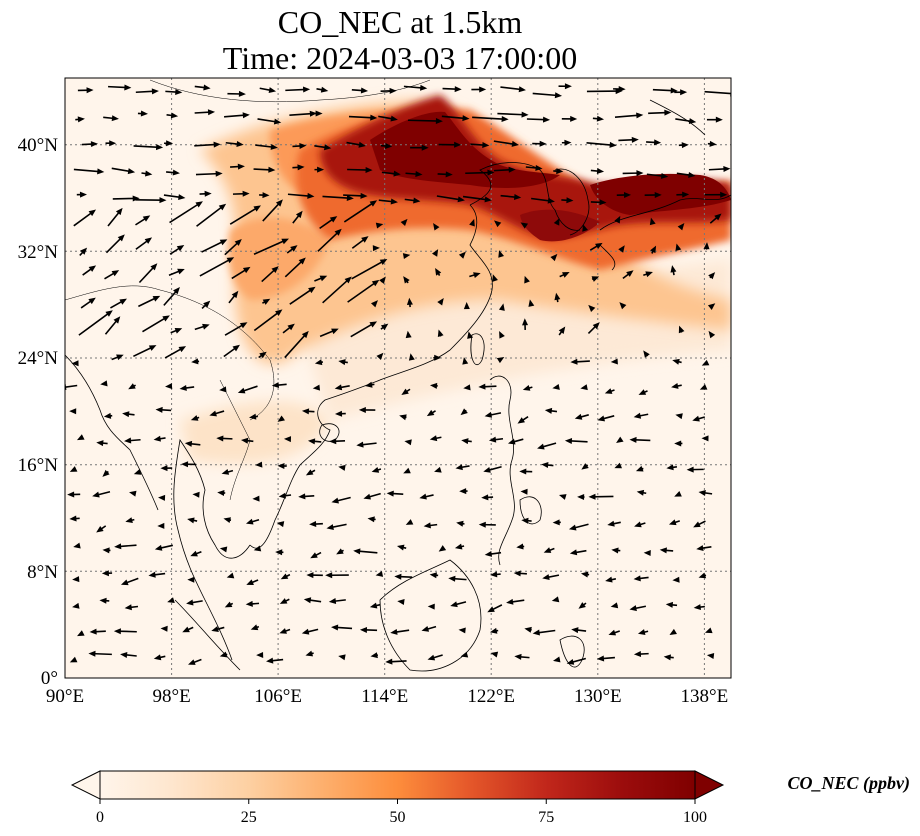 The height and width of the screenshot is (836, 920). Describe the element at coordinates (85, 785) in the screenshot. I see `colorbar-extend-min` at that location.